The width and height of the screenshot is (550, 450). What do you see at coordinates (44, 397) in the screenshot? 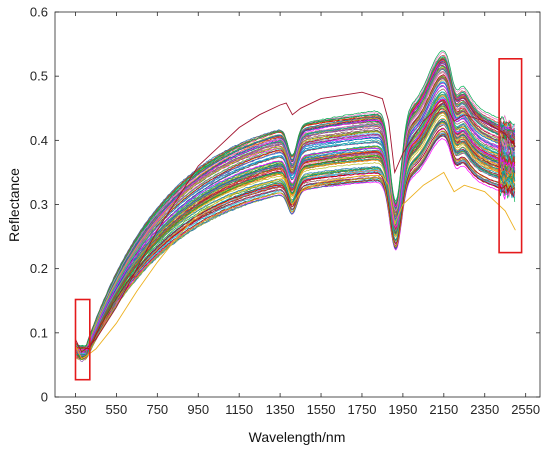
I see `y-tick-label: 0` at bounding box center [44, 397].